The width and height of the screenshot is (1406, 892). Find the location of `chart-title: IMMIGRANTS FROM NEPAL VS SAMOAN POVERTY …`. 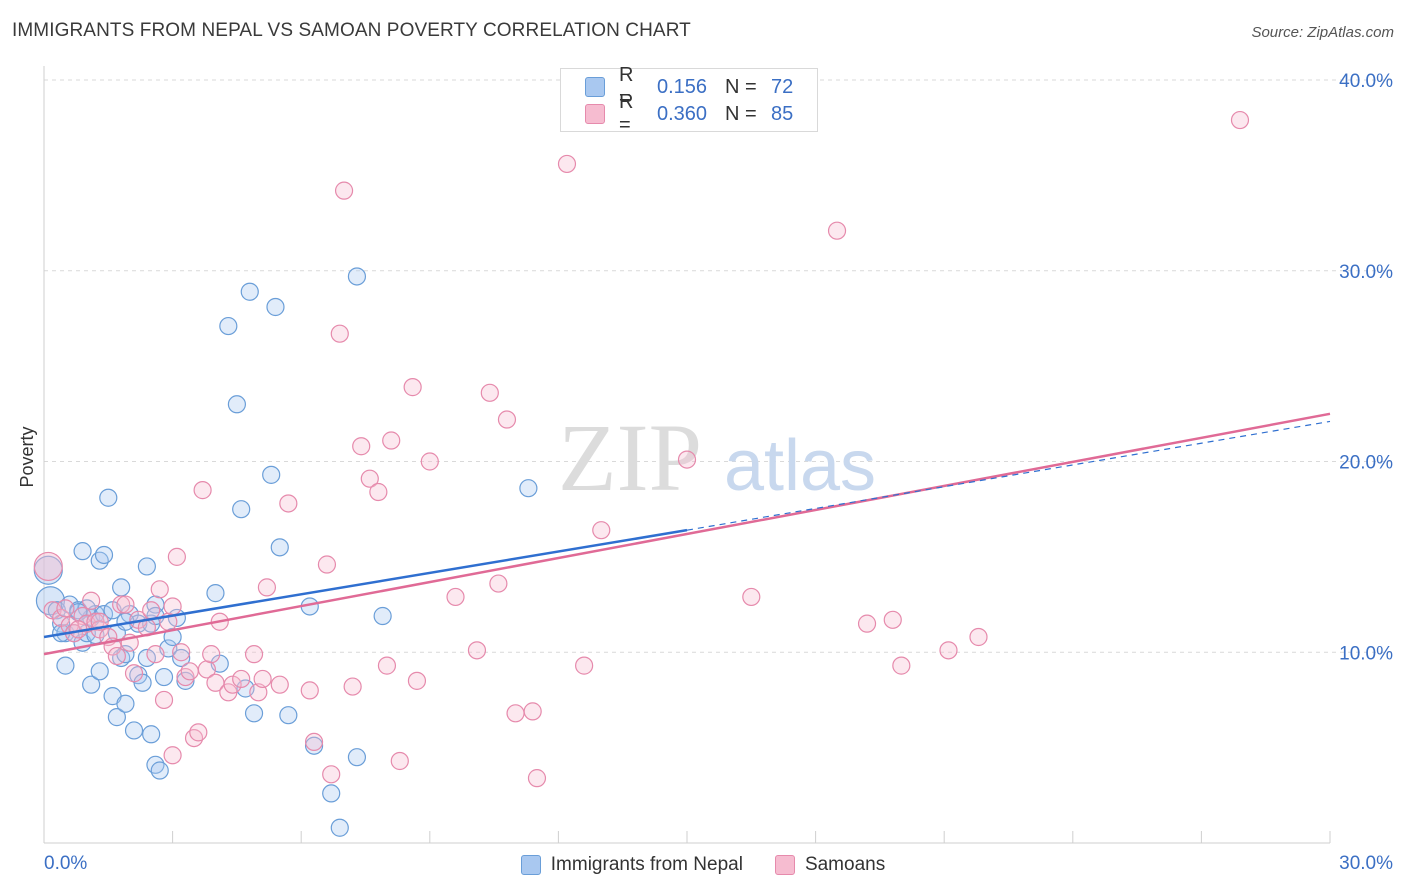

chart-title: IMMIGRANTS FROM NEPAL VS SAMOAN POVERTY … is located at coordinates (351, 30).